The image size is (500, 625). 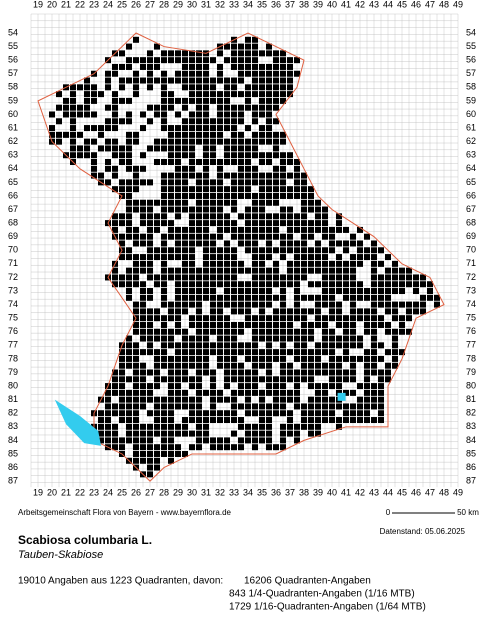 What do you see at coordinates (80, 492) in the screenshot?
I see `column-label: 22` at bounding box center [80, 492].